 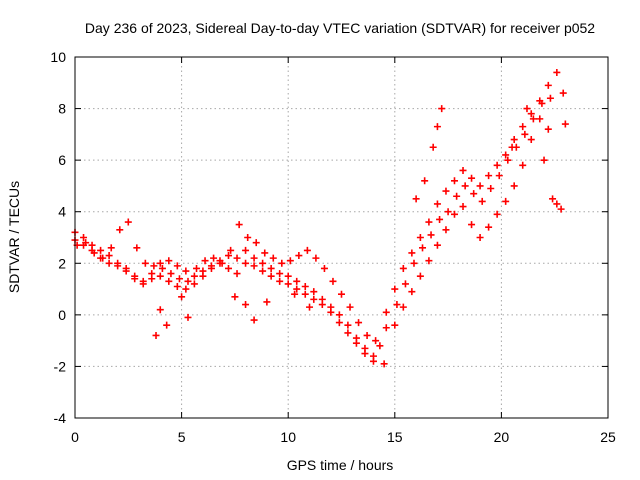 I want to click on y-tick-label: 0, so click(x=62, y=315).